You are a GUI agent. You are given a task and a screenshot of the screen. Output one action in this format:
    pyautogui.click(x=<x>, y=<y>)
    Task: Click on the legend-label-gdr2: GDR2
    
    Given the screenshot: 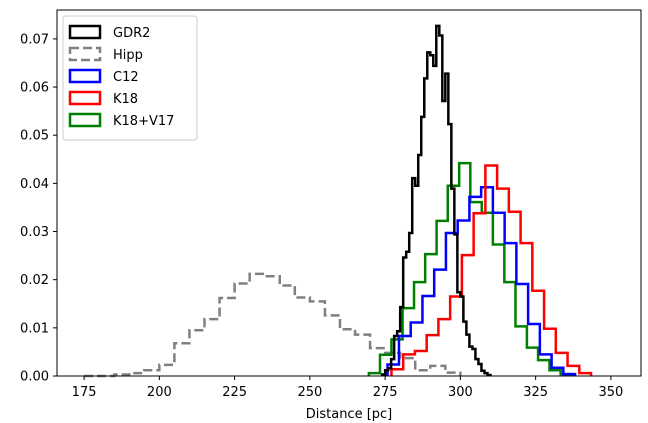 What is the action you would take?
    pyautogui.click(x=131, y=33)
    